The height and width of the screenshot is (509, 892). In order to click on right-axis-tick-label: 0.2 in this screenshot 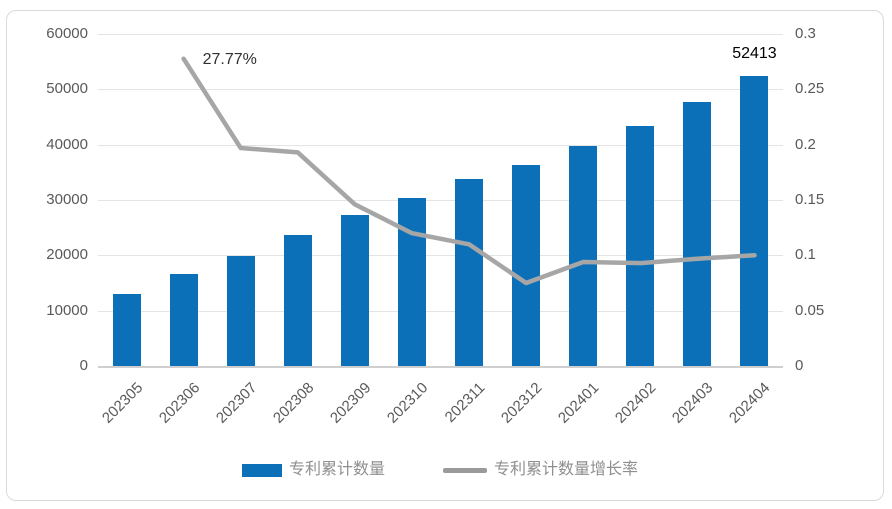, I will do `click(805, 144)`.